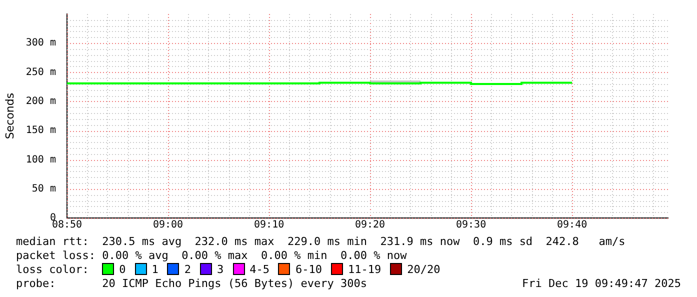 The width and height of the screenshot is (697, 297). Describe the element at coordinates (220, 269) in the screenshot. I see `legend-label: 3` at that location.